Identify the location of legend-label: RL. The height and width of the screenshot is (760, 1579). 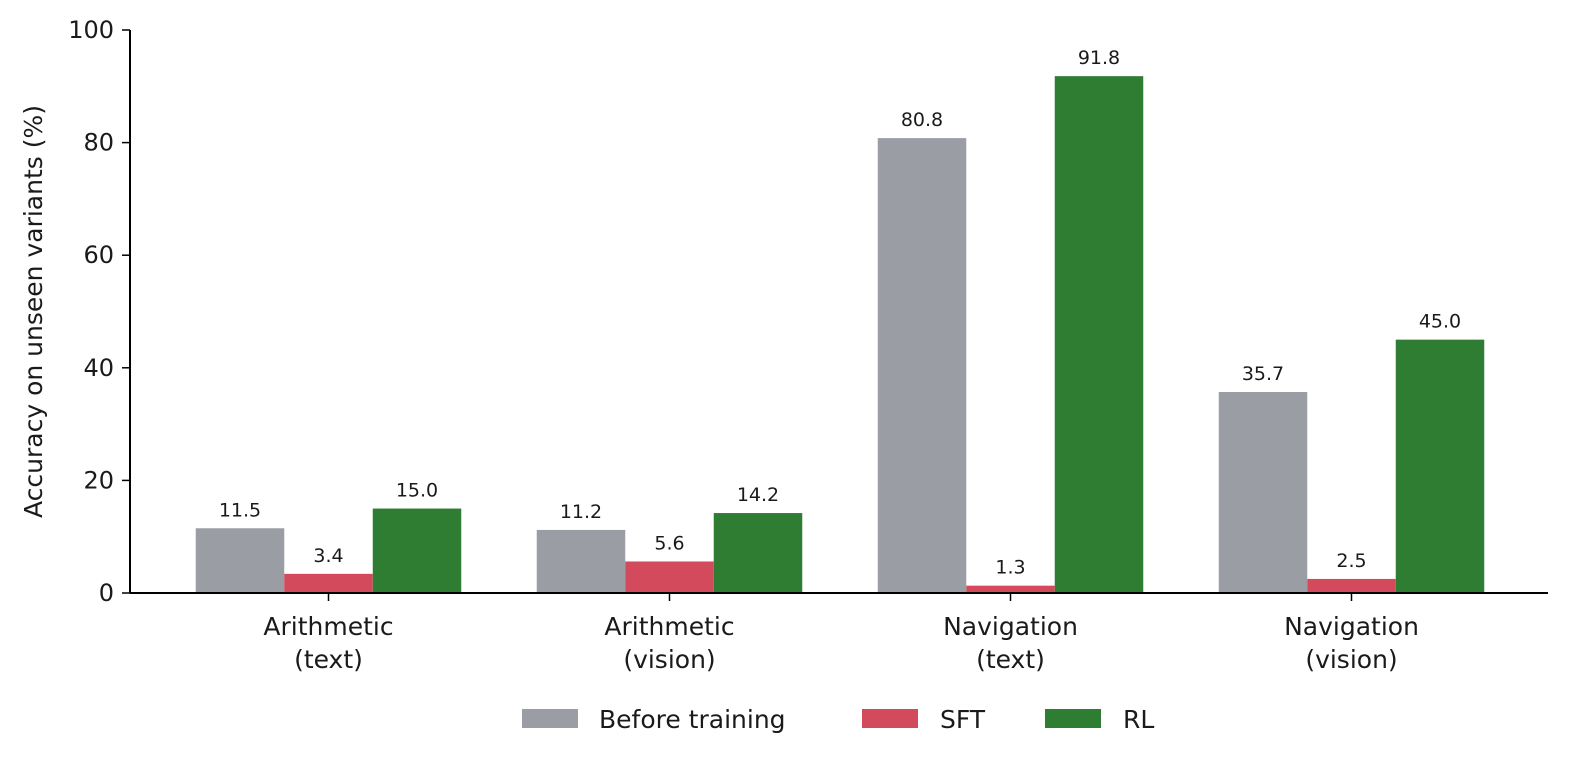
(1138, 719).